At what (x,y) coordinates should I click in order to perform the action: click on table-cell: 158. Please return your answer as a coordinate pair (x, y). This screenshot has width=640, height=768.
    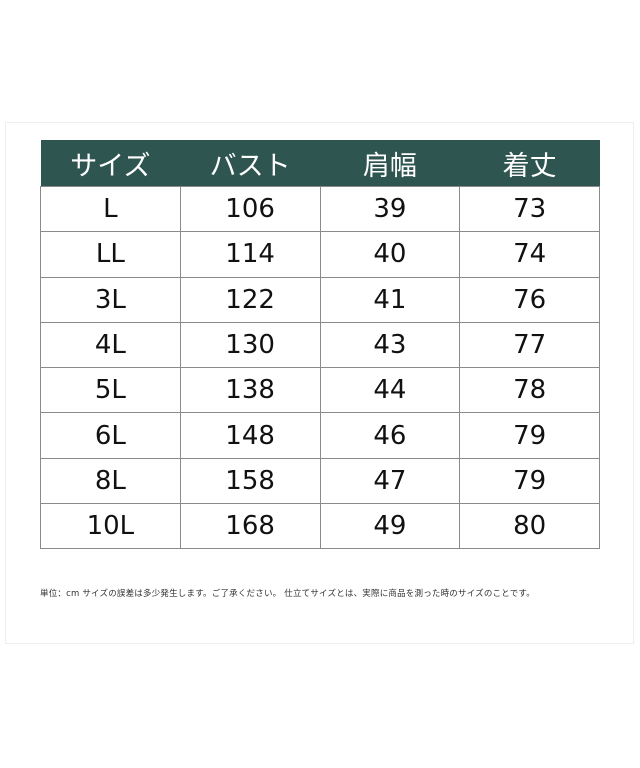
    Looking at the image, I should click on (250, 481).